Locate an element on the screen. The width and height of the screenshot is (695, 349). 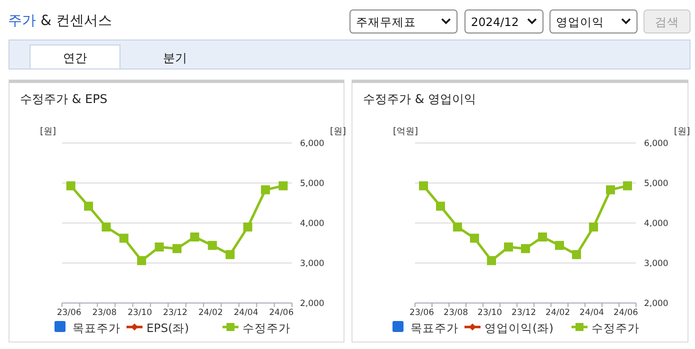
legend-label: EPS(좌) is located at coordinates (167, 328).